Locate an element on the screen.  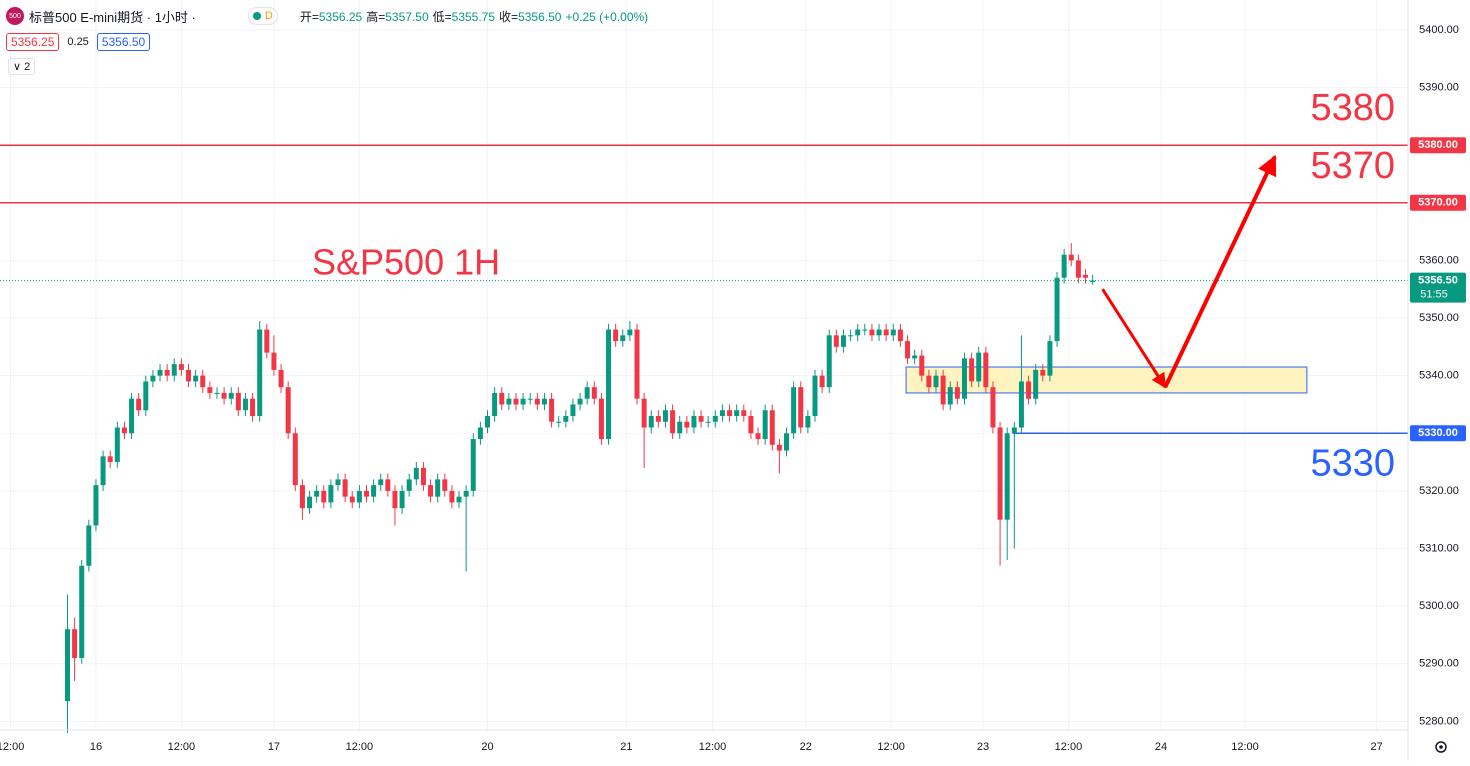
y-tick-label: 5310.00 is located at coordinates (1439, 548).